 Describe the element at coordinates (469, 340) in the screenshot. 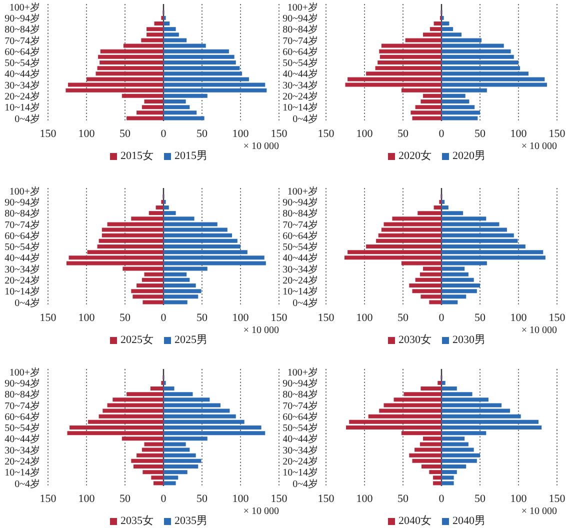

I see `legend-label: 2030男` at that location.